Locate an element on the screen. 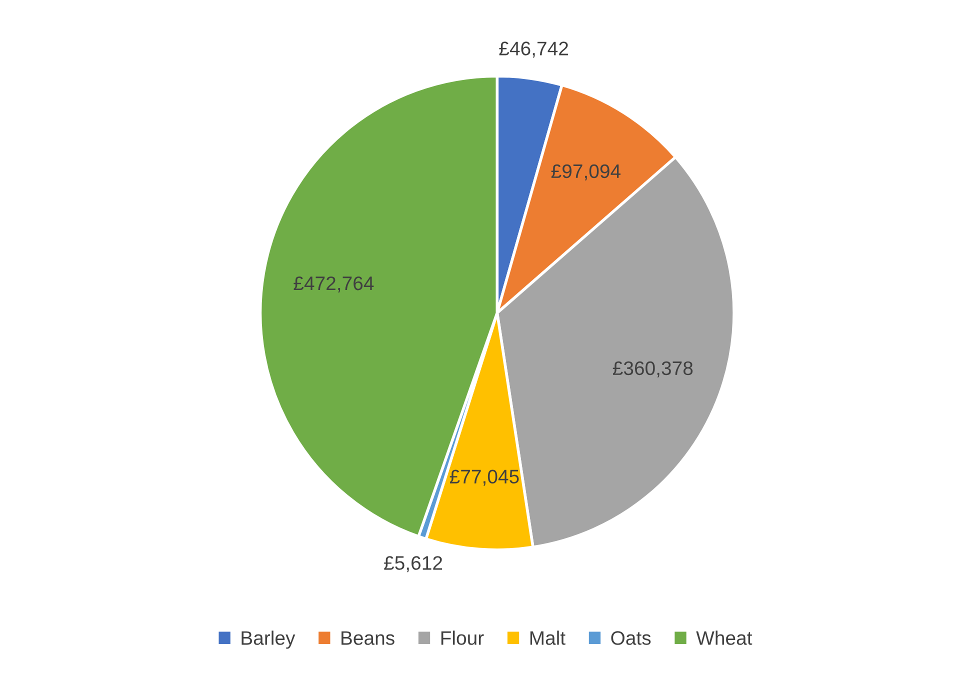 This screenshot has width=971, height=673. legend-label: Oats is located at coordinates (631, 638).